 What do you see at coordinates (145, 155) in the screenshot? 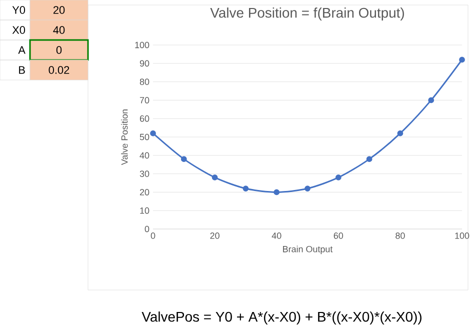
I see `y-tick-label: 40` at bounding box center [145, 155].